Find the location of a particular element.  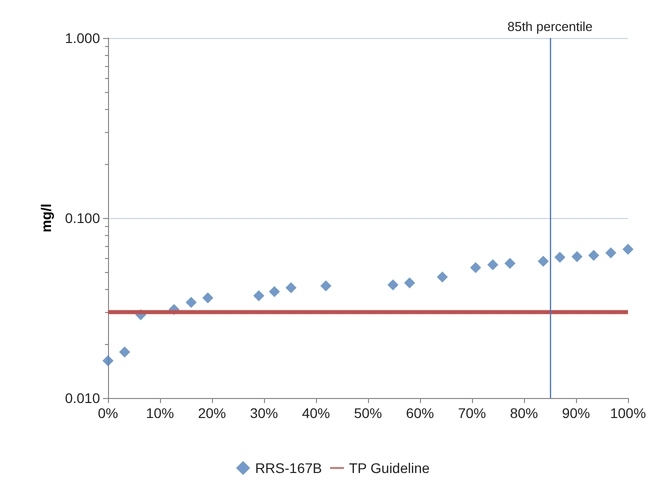

legend-label: TP Guideline is located at coordinates (389, 468).